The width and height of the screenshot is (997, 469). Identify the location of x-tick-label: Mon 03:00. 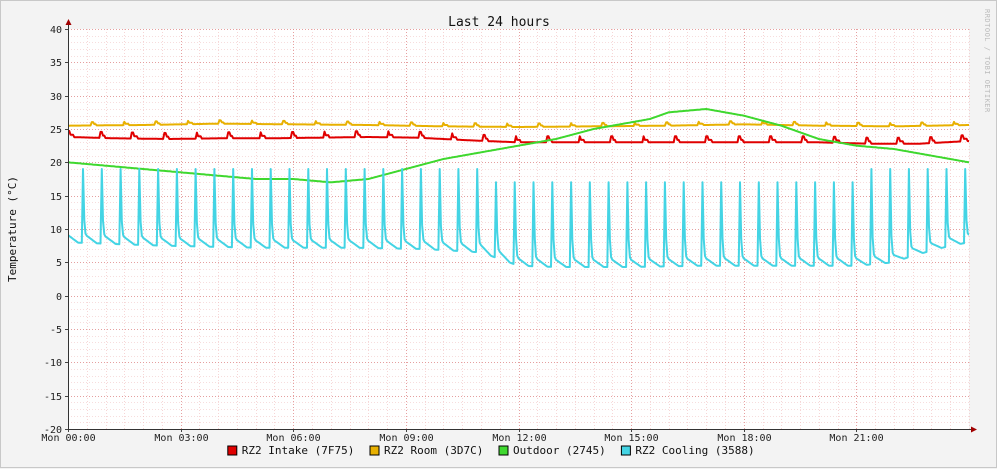
(181, 438).